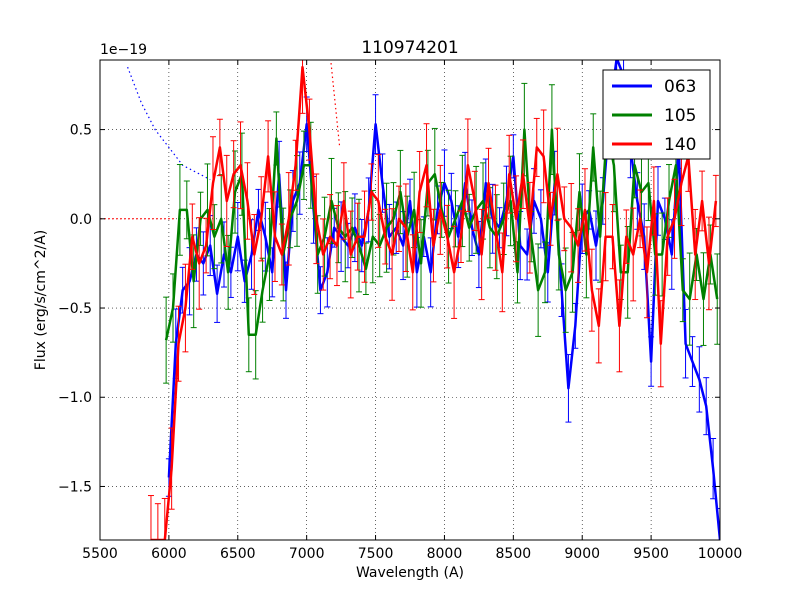 The image size is (800, 600). What do you see at coordinates (651, 554) in the screenshot?
I see `x-tick-label: 9500` at bounding box center [651, 554].